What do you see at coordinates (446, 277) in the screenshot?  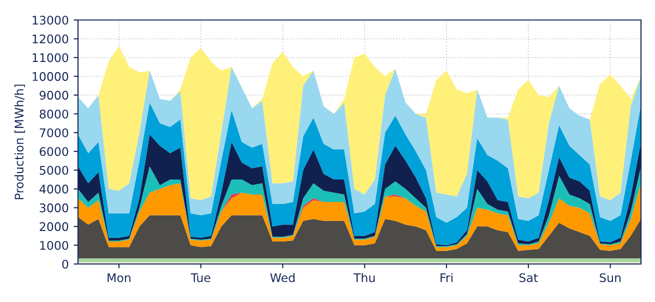 I see `x-tick-label: Fri` at bounding box center [446, 277].